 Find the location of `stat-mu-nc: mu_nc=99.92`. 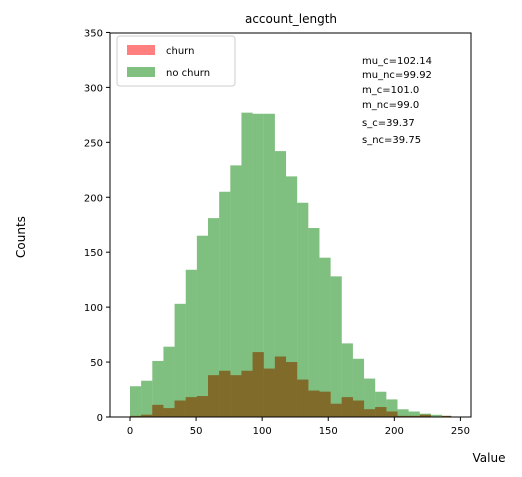

stat-mu-nc: mu_nc=99.92 is located at coordinates (397, 75).